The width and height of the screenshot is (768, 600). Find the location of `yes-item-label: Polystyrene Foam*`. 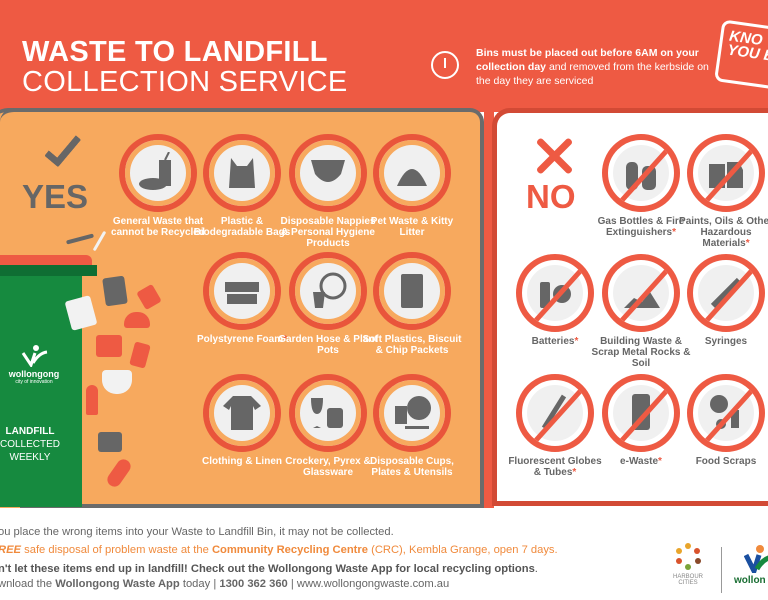

yes-item-label: Polystyrene Foam* is located at coordinates (242, 339).